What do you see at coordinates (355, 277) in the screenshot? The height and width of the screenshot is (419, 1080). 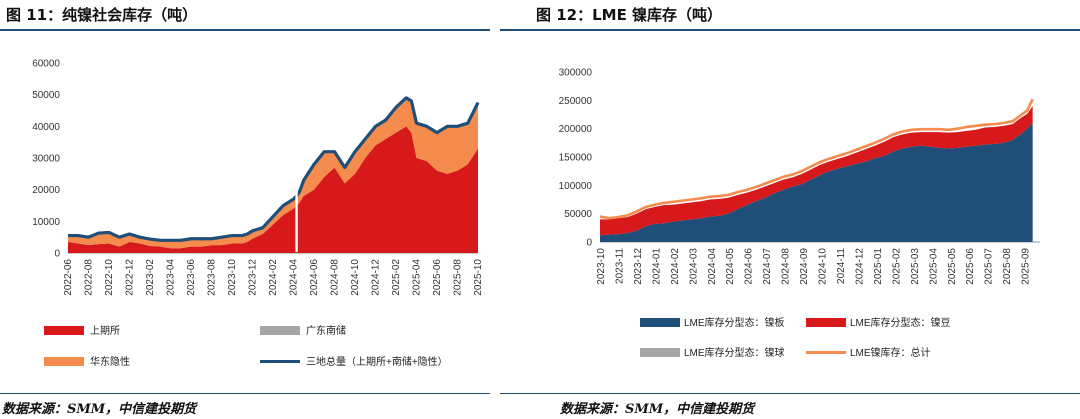 I see `left-x-tick-label: 2024-10` at bounding box center [355, 277].